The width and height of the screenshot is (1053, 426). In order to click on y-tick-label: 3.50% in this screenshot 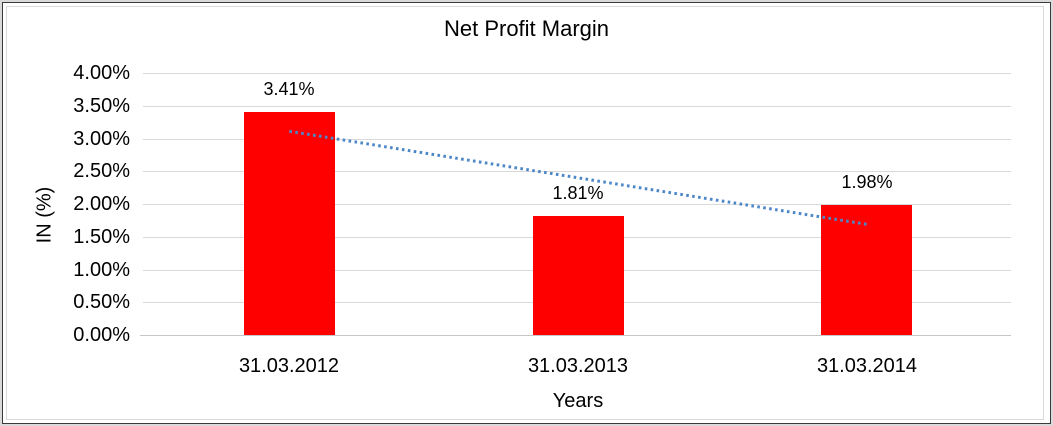, I will do `click(101, 106)`.